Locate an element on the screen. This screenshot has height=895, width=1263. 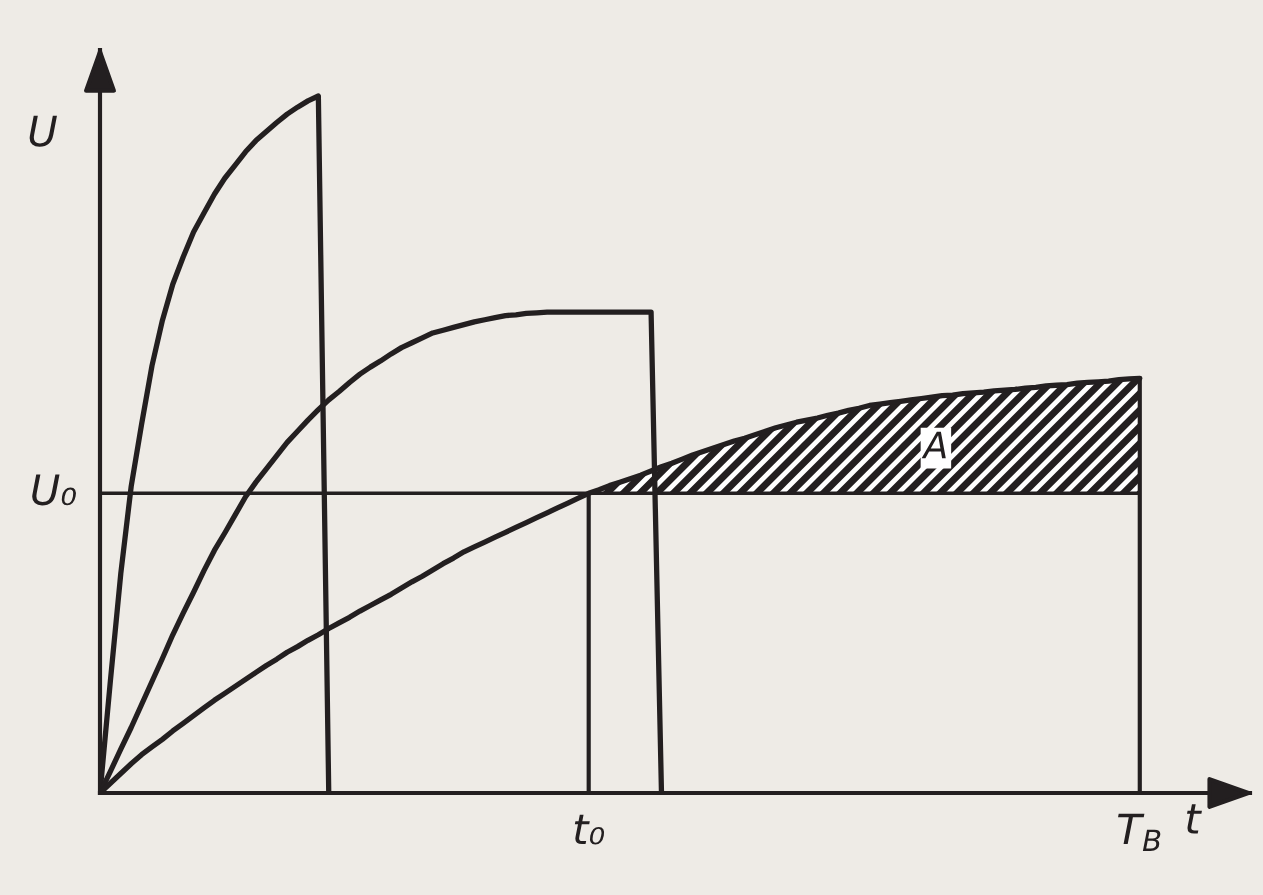
ref-line-label: U₀ is located at coordinates (54, 490).